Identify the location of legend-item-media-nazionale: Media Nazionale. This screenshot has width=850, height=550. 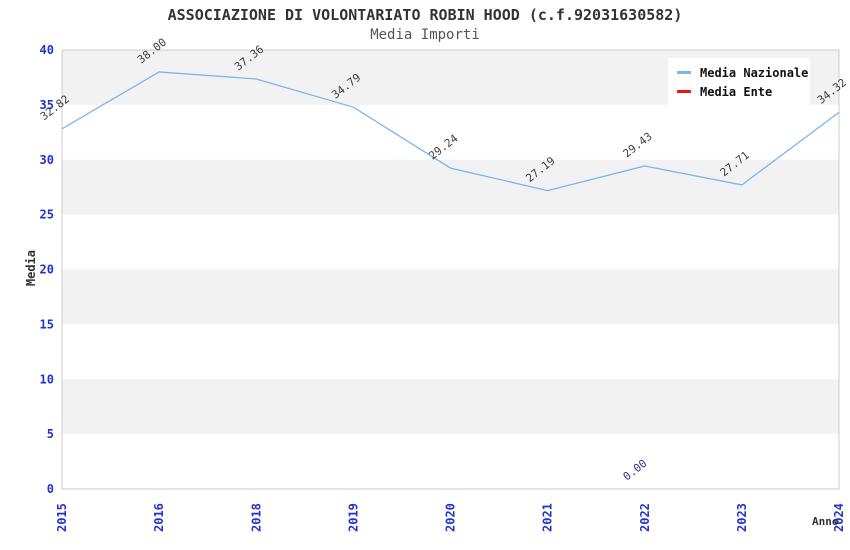
(743, 72).